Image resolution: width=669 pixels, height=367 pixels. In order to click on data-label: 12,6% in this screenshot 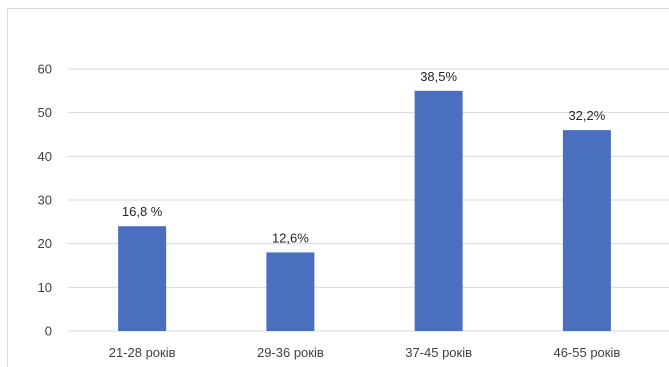, I will do `click(290, 237)`.